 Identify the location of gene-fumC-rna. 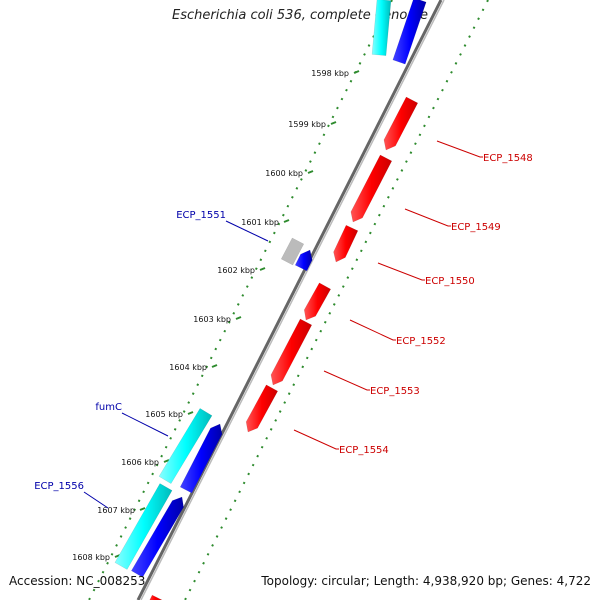
(185, 446).